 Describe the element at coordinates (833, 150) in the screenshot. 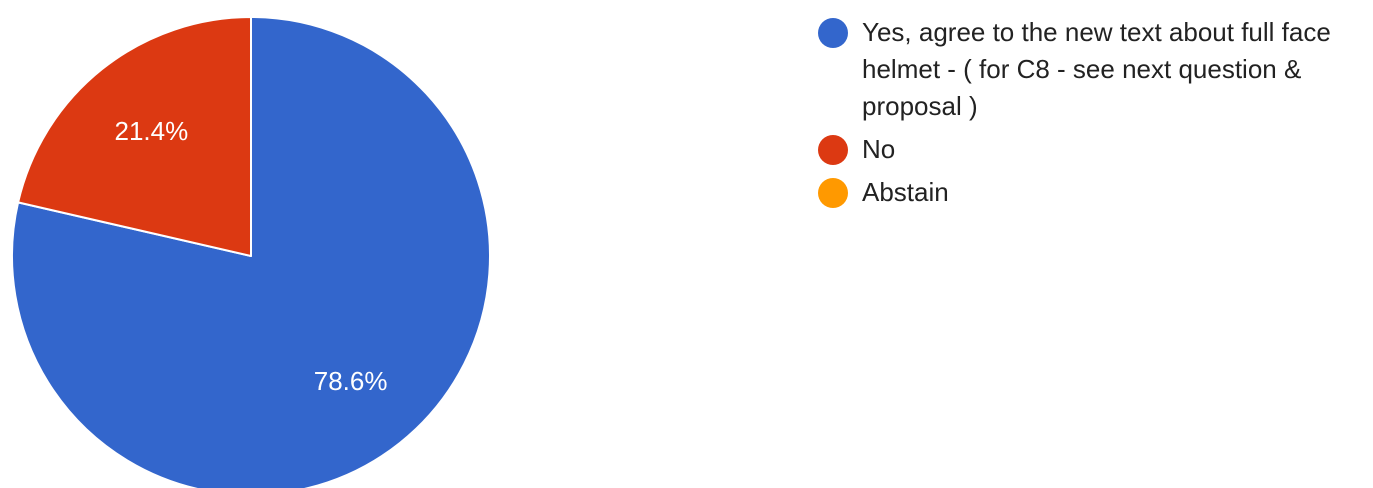

I see `legend-swatch-no` at that location.